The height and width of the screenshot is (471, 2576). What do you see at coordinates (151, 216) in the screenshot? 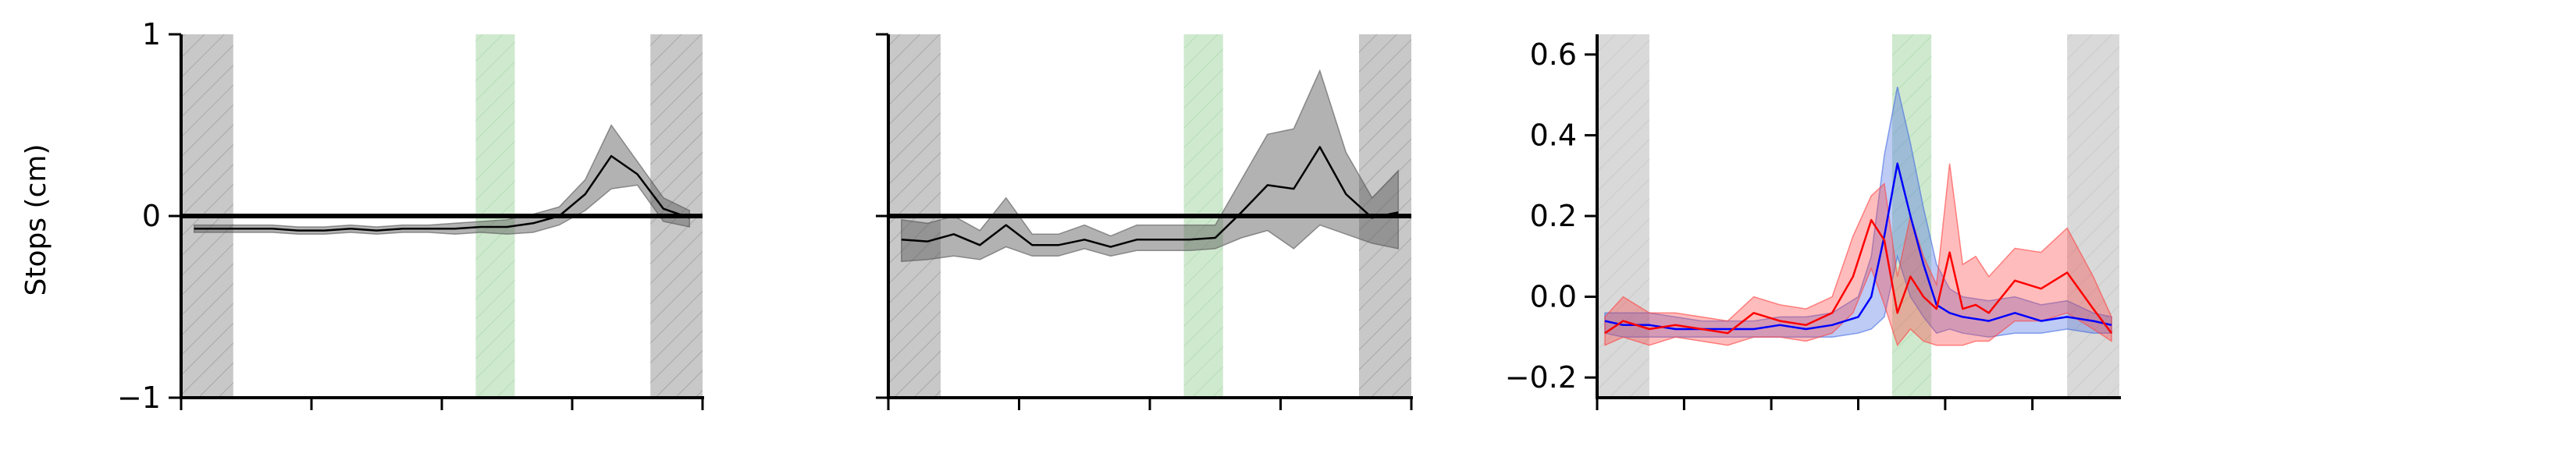
I see `y-tick-label: 0` at bounding box center [151, 216].